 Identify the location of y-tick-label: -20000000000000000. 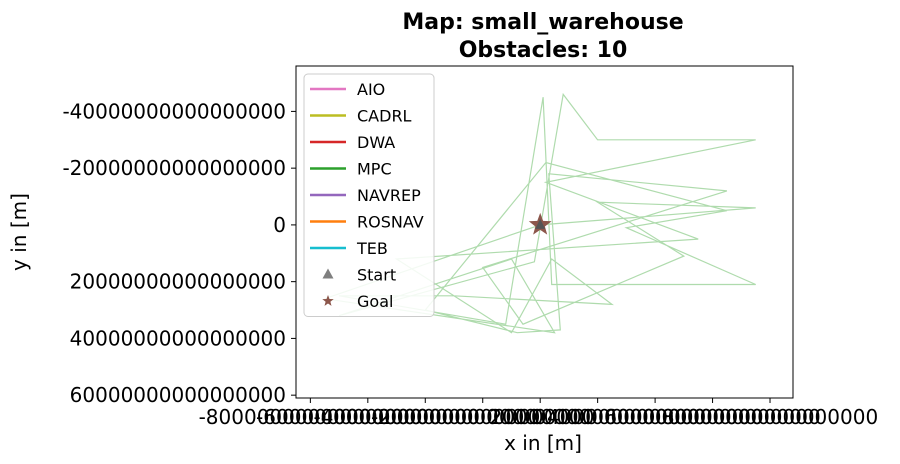
(174, 168).